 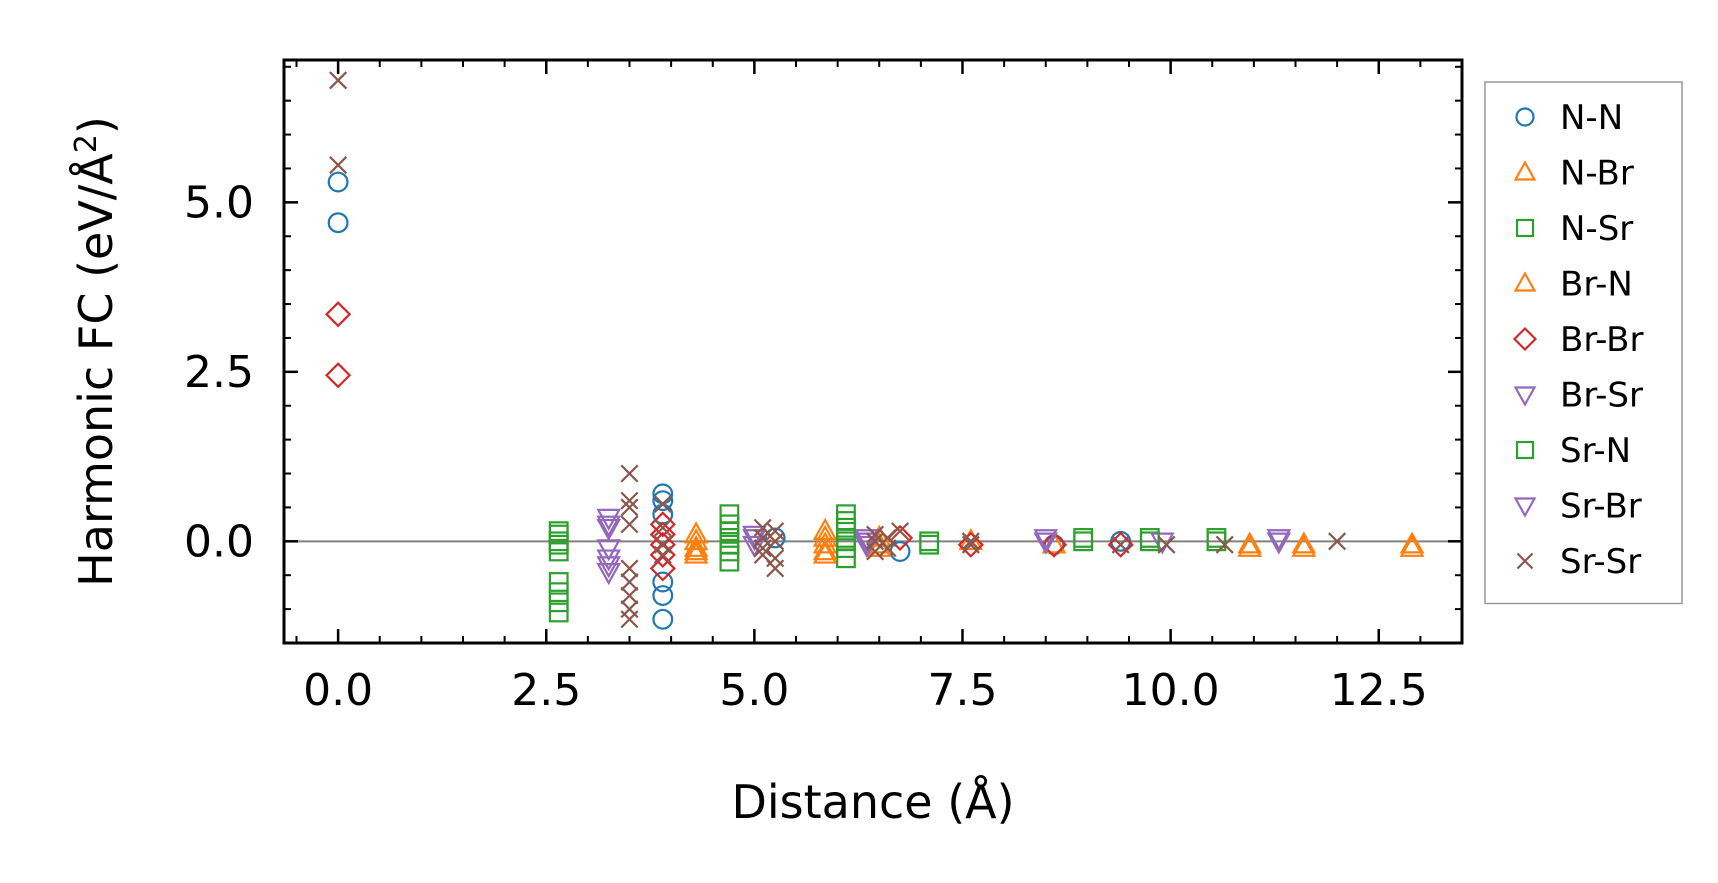 I want to click on x-tick-label: 7.5, so click(x=963, y=690).